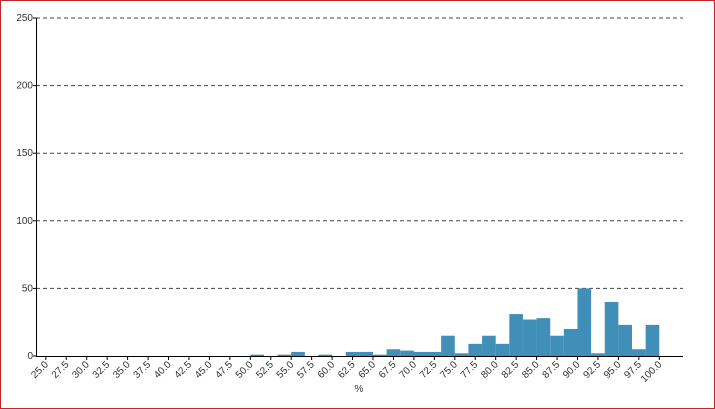  What do you see at coordinates (24, 221) in the screenshot?
I see `y-tick-label: 100` at bounding box center [24, 221].